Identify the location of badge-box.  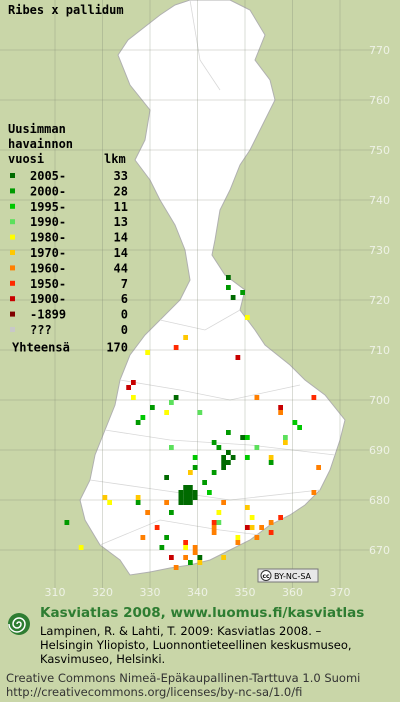
(288, 575).